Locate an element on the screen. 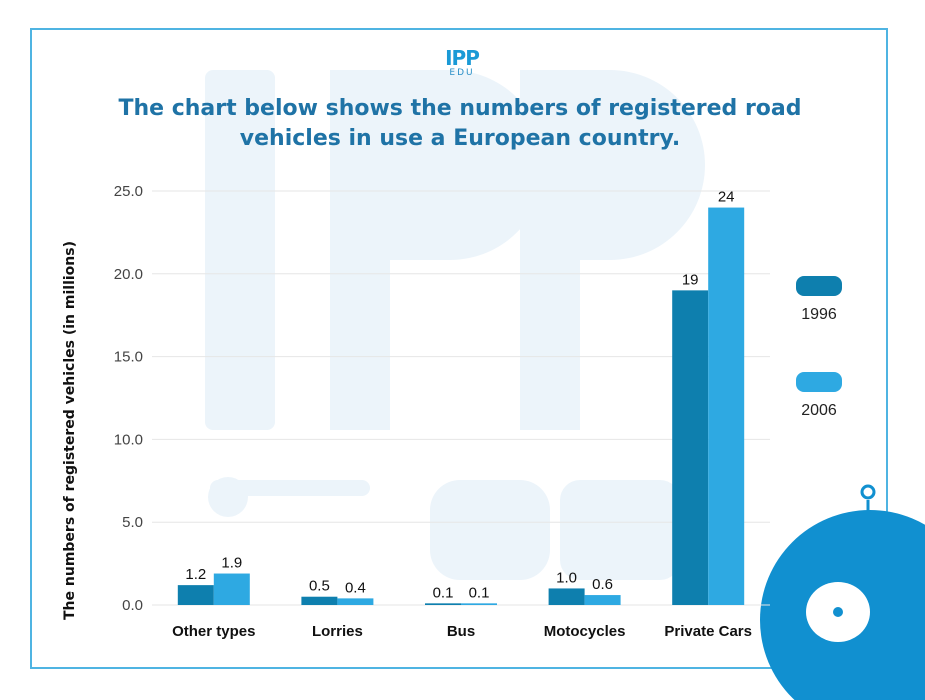 This screenshot has width=925, height=700. legend-swatch-1996 is located at coordinates (819, 286).